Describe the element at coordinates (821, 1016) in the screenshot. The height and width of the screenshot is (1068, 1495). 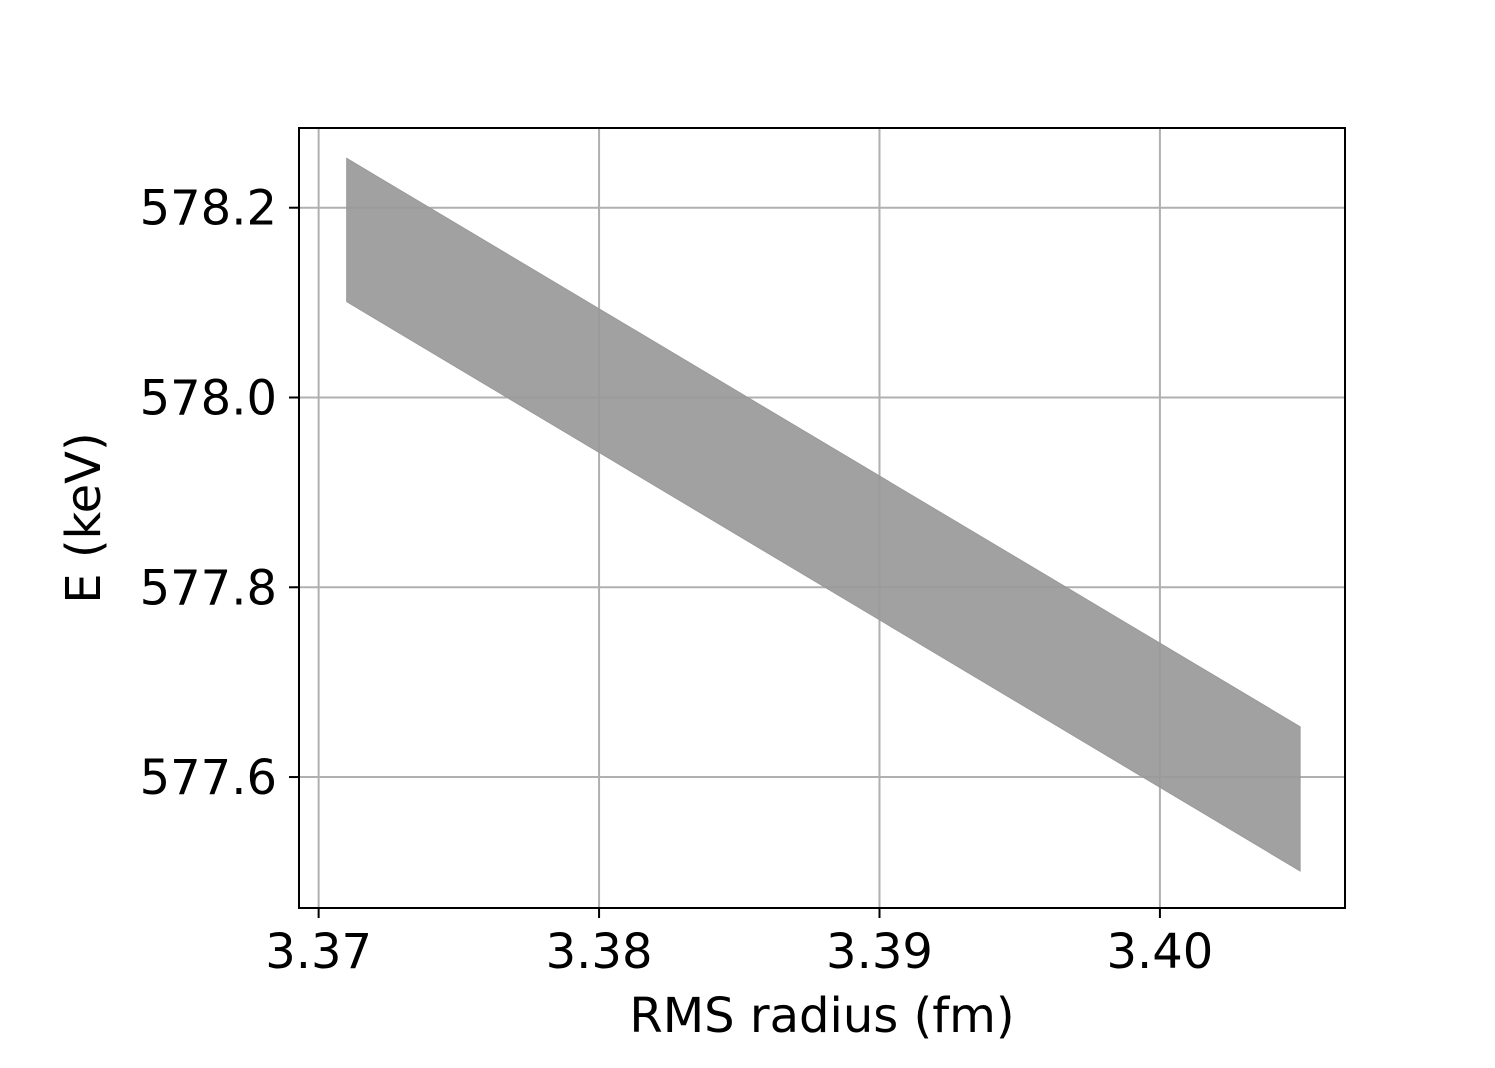
I see `x-axis-label: RMS radius (fm)` at that location.